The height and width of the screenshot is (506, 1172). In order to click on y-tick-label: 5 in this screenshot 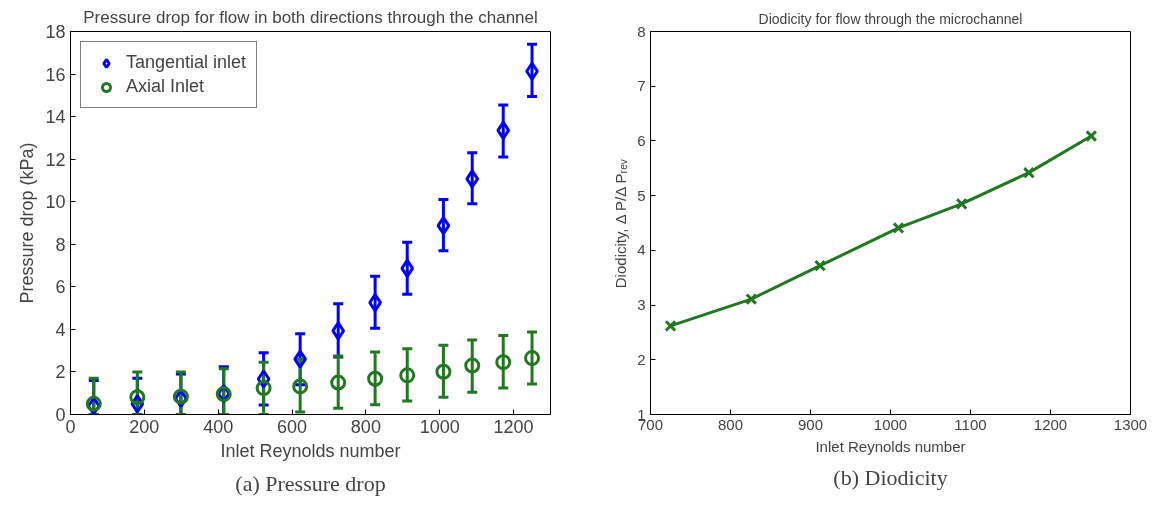, I will do `click(641, 195)`.